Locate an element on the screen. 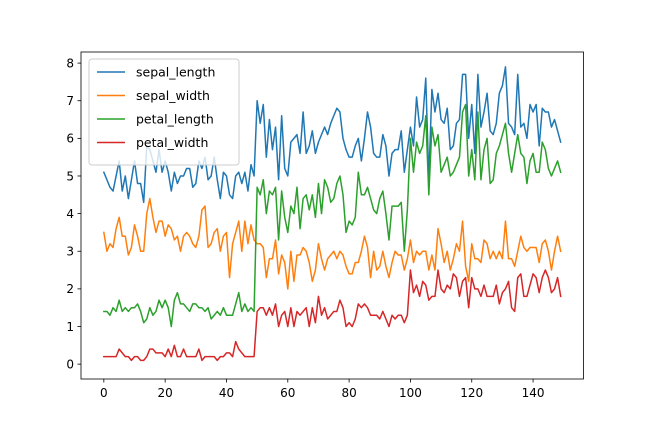  x-tick-label: 60 is located at coordinates (287, 393).